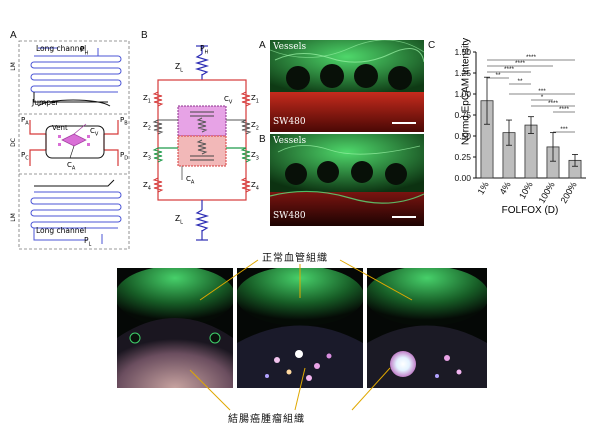  Describe the element at coordinates (462, 52) in the screenshot. I see `y-tick-label: 1.50` at that location.